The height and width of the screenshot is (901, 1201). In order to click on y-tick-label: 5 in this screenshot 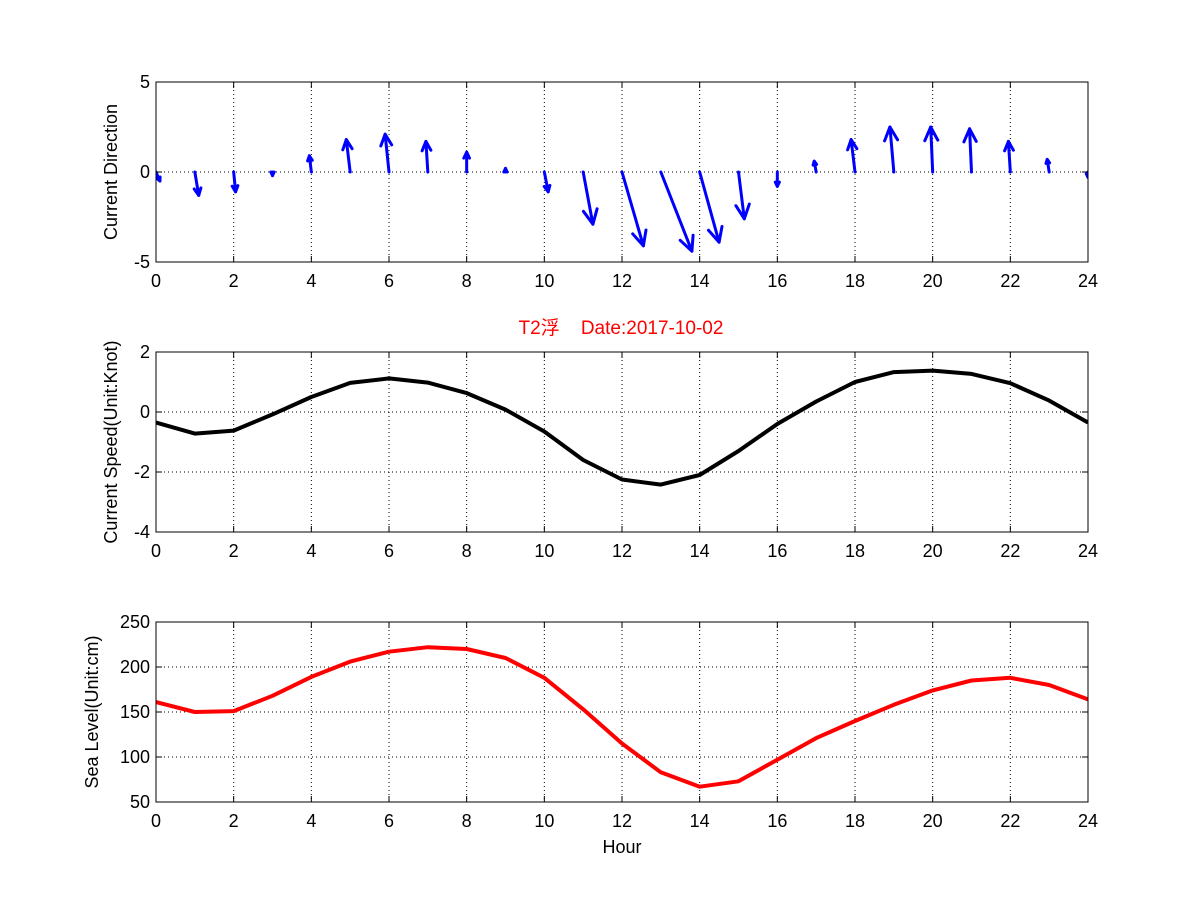, I will do `click(145, 82)`.